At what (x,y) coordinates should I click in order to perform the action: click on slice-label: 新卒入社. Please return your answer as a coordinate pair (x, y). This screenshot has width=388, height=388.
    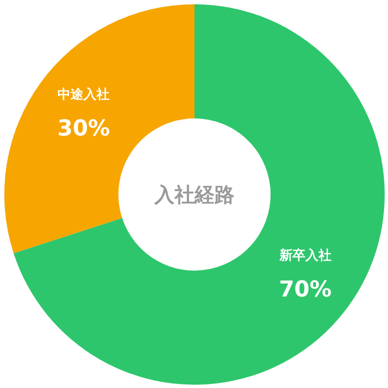
    Looking at the image, I should click on (305, 255).